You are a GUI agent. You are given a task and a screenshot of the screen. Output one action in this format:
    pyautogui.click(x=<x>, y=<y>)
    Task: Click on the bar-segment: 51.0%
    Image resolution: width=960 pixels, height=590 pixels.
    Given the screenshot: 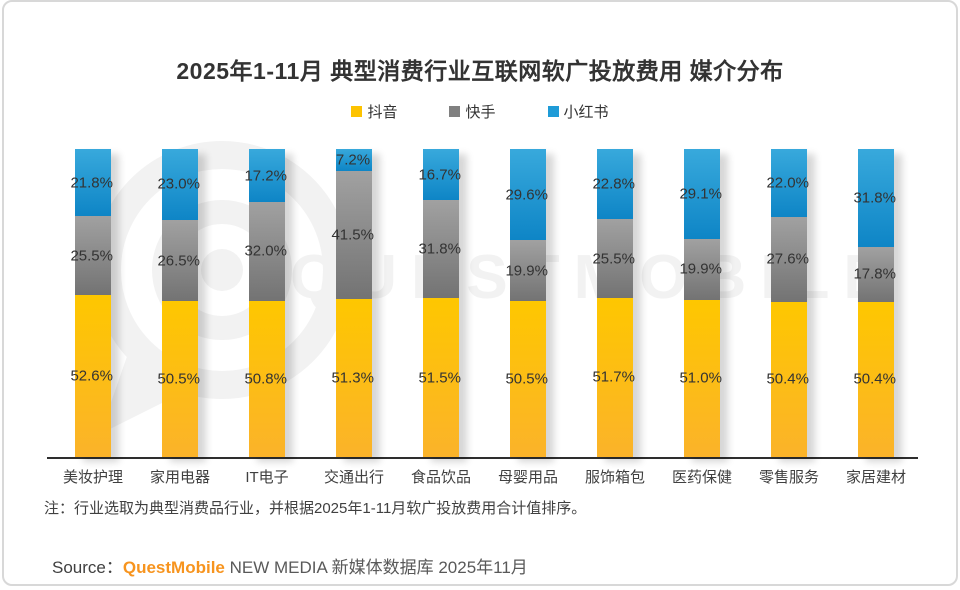 What is the action you would take?
    pyautogui.click(x=700, y=378)
    